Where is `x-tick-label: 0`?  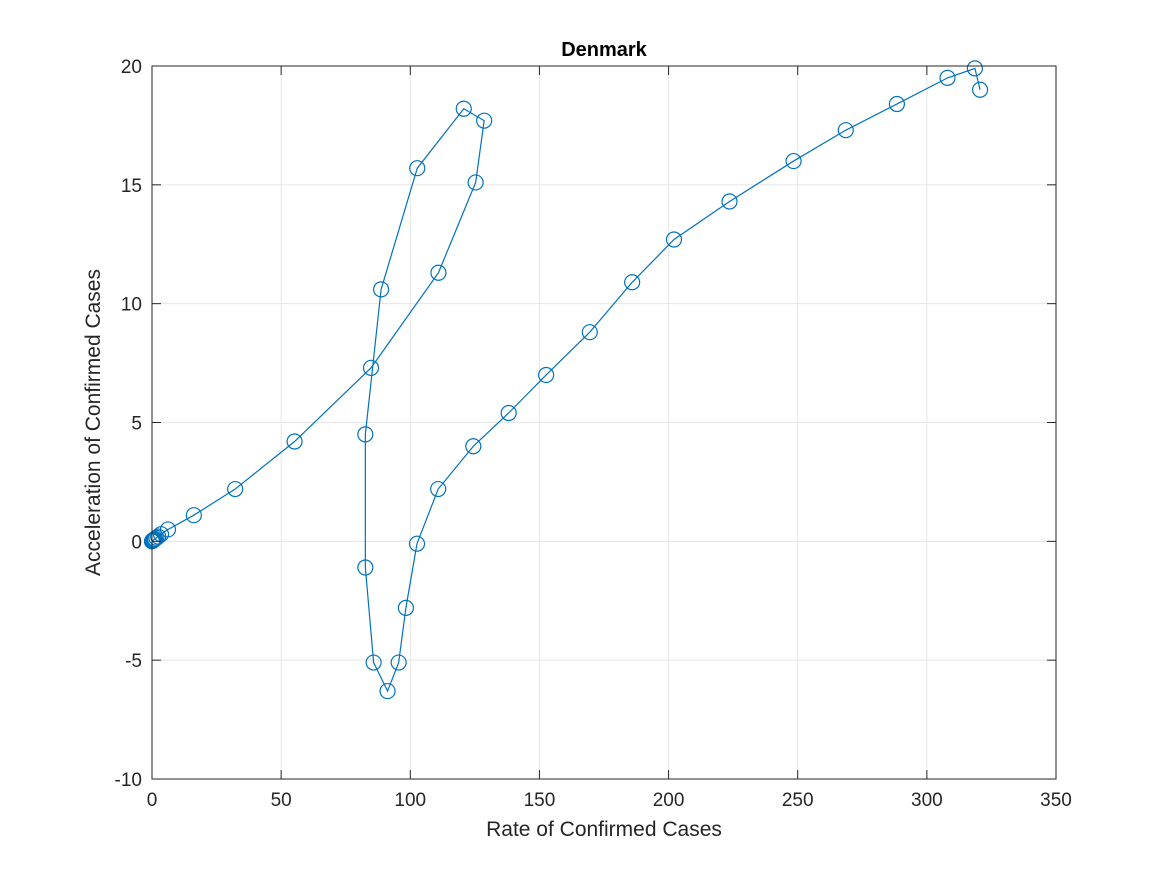 x-tick-label: 0 is located at coordinates (152, 800).